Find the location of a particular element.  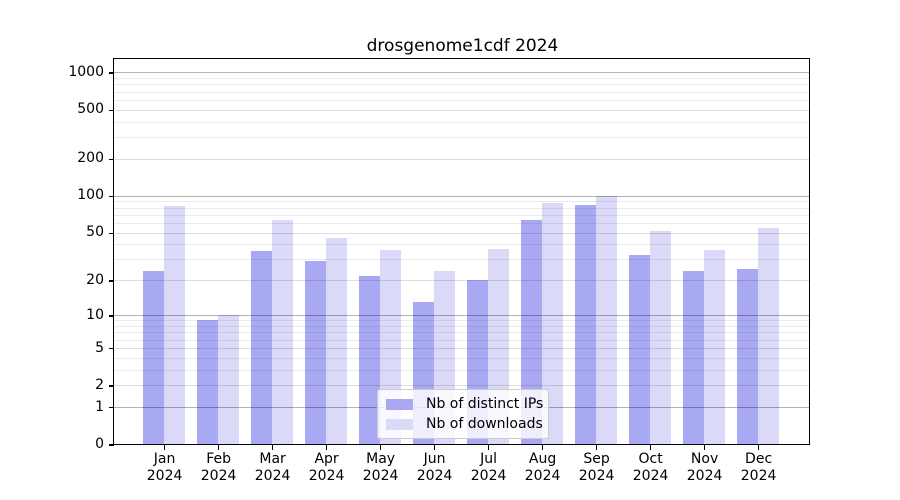

legend: Nb of distinct IPs Nb of downloads is located at coordinates (463, 414).